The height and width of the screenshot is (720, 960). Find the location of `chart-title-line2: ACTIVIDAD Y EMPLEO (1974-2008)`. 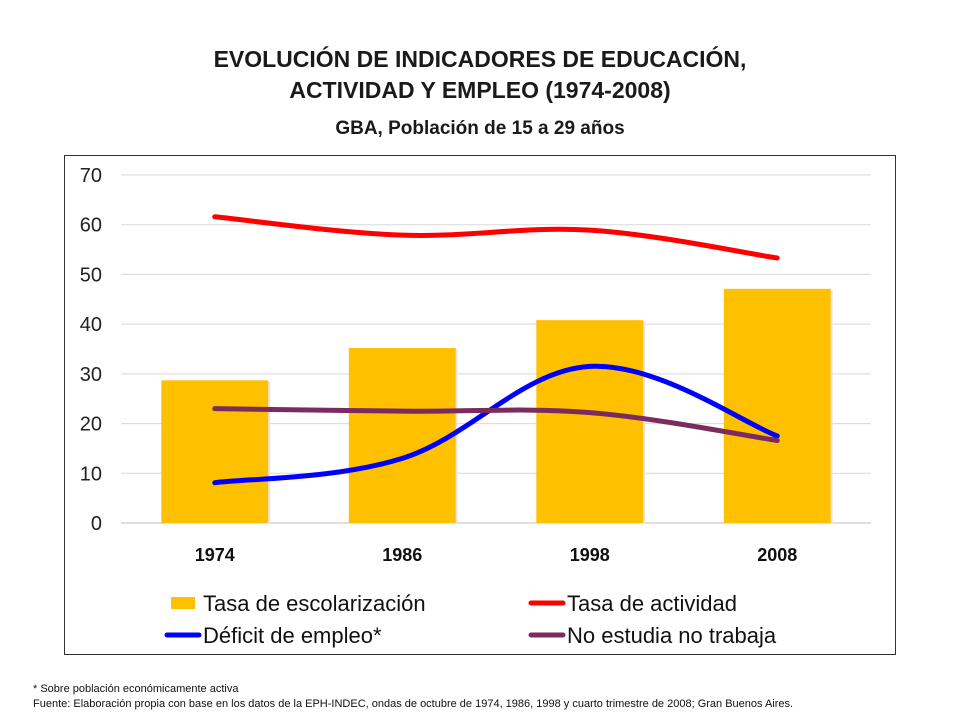

chart-title-line2: ACTIVIDAD Y EMPLEO (1974-2008) is located at coordinates (480, 90).